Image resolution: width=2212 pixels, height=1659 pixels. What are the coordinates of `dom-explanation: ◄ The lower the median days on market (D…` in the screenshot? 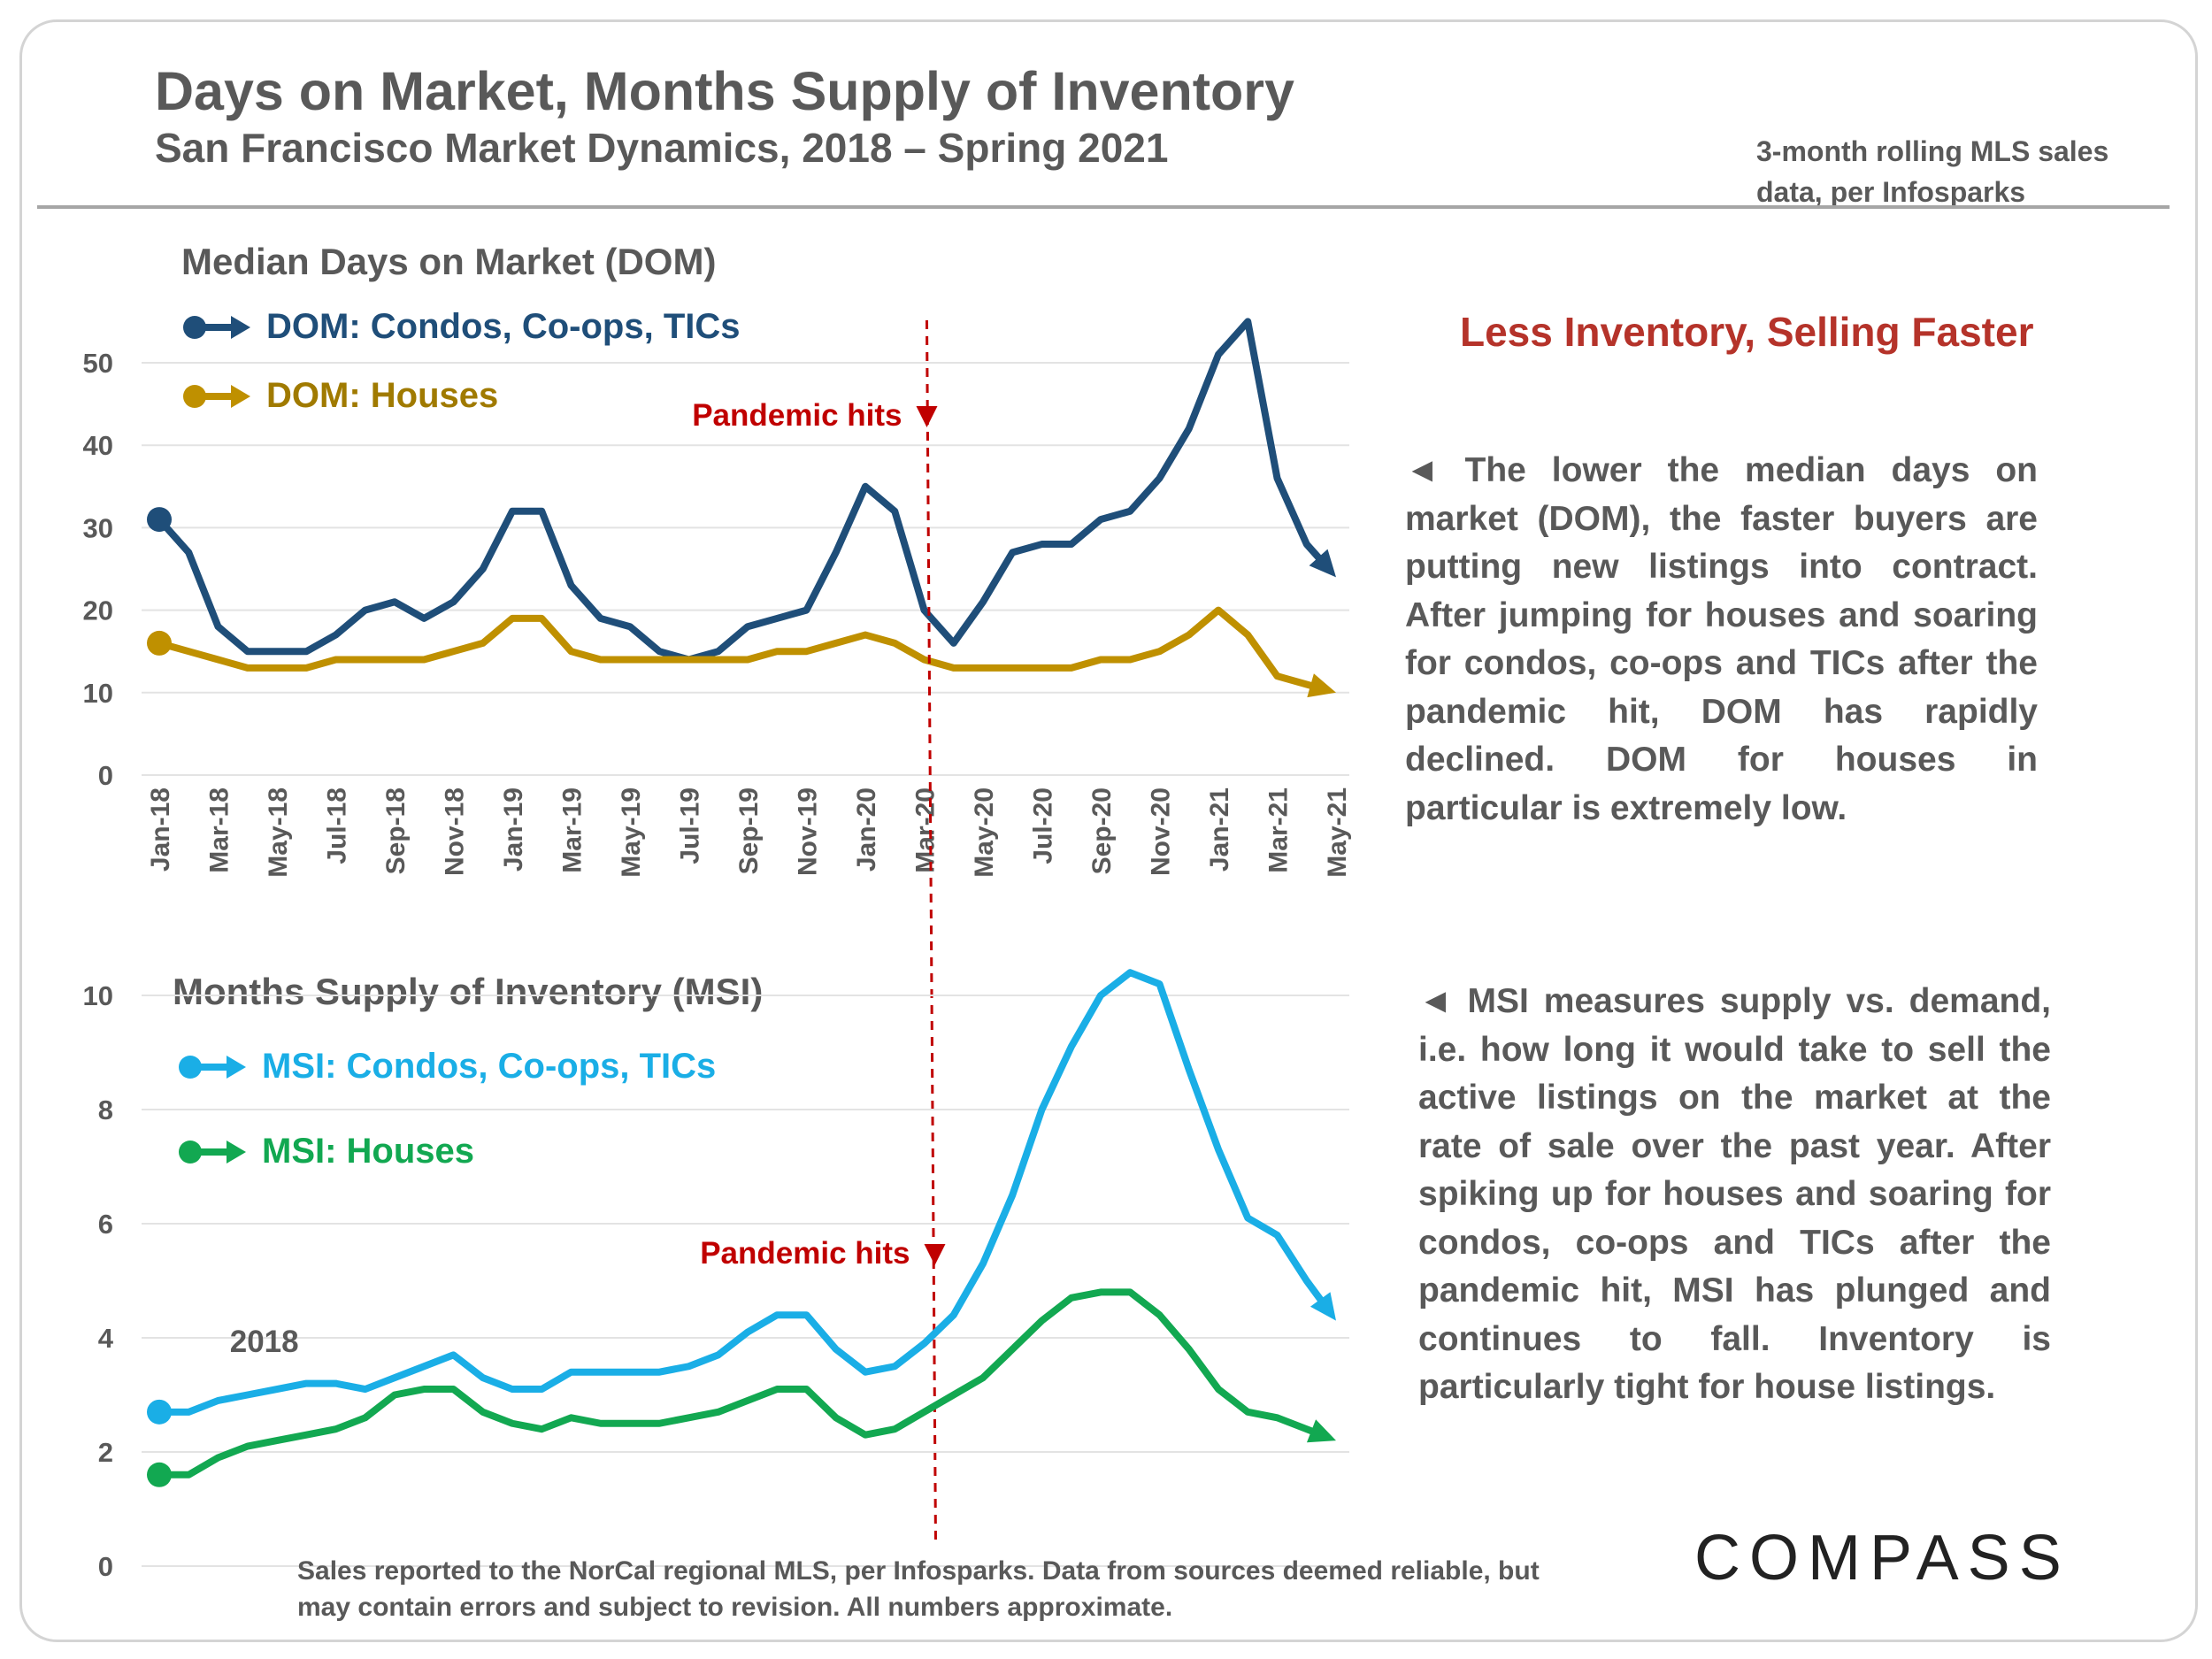 It's located at (1722, 639).